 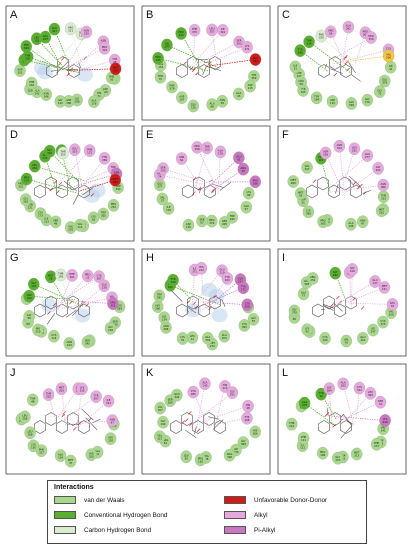 I want to click on residue-number: 244, so click(x=69, y=345).